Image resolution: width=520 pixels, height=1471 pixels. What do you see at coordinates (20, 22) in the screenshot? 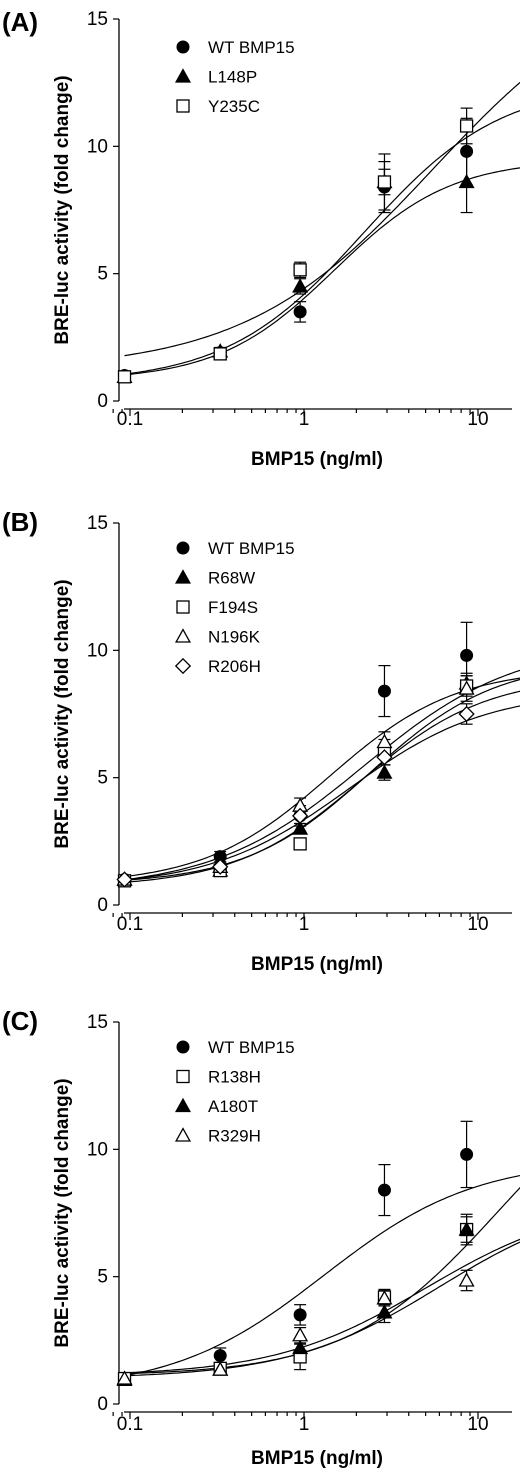
I see `panel-label: (A)` at bounding box center [20, 22].